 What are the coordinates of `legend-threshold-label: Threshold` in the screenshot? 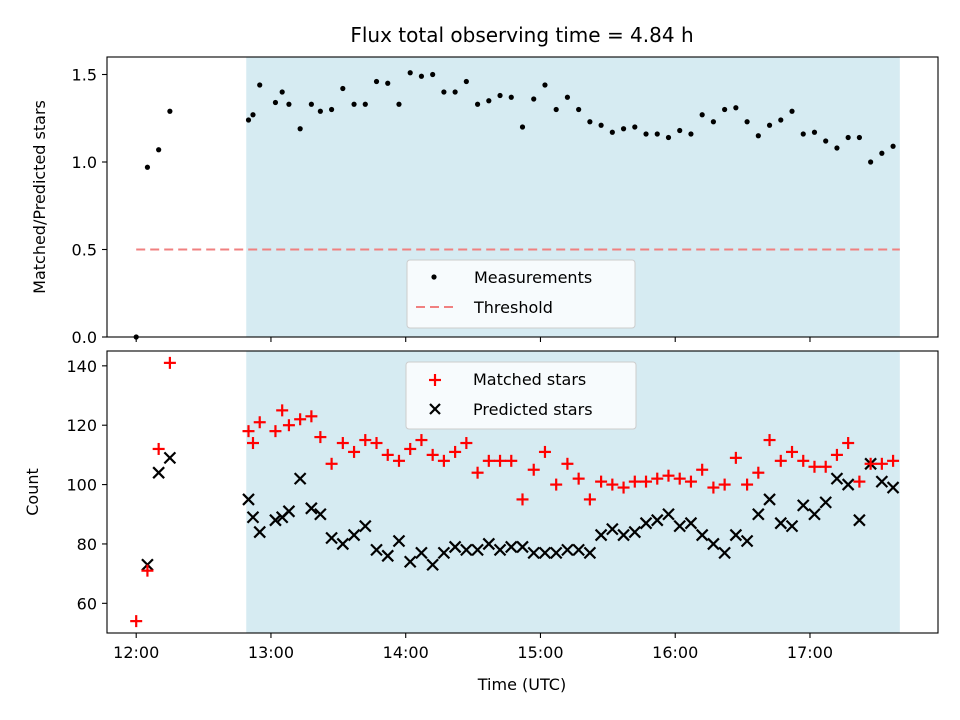 It's located at (513, 307).